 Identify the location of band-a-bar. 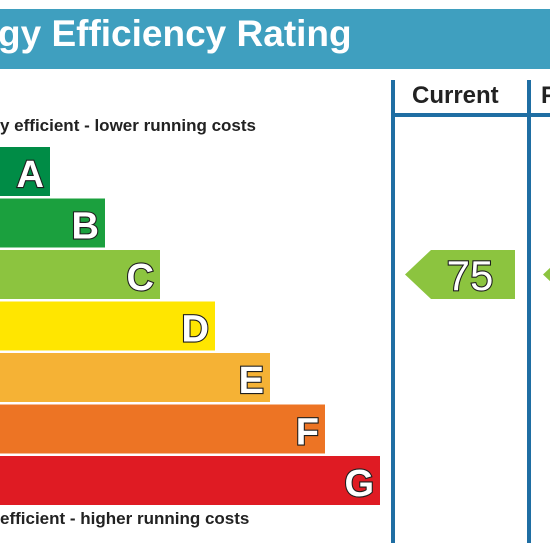
(25, 171).